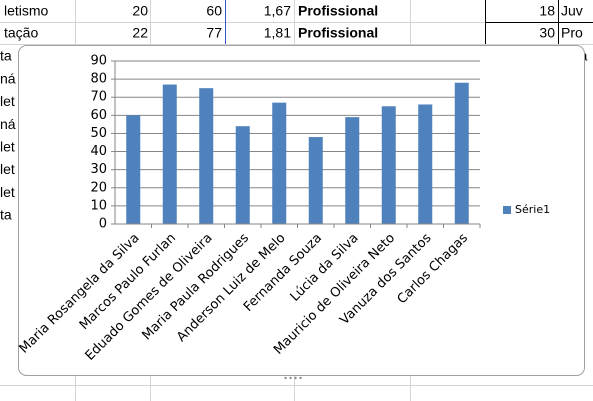  Describe the element at coordinates (532, 209) in the screenshot. I see `legend-label: Série1` at that location.